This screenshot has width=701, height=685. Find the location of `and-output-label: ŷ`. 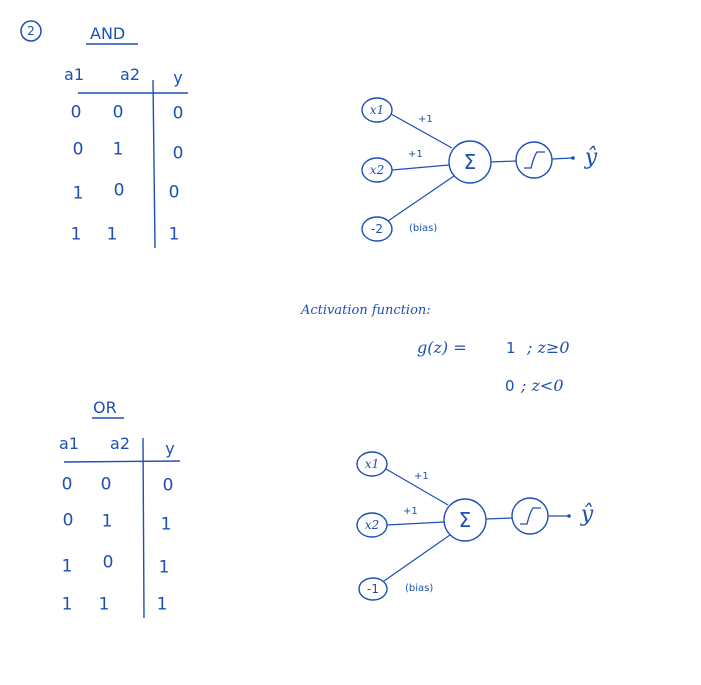

and-output-label: ŷ is located at coordinates (591, 157).